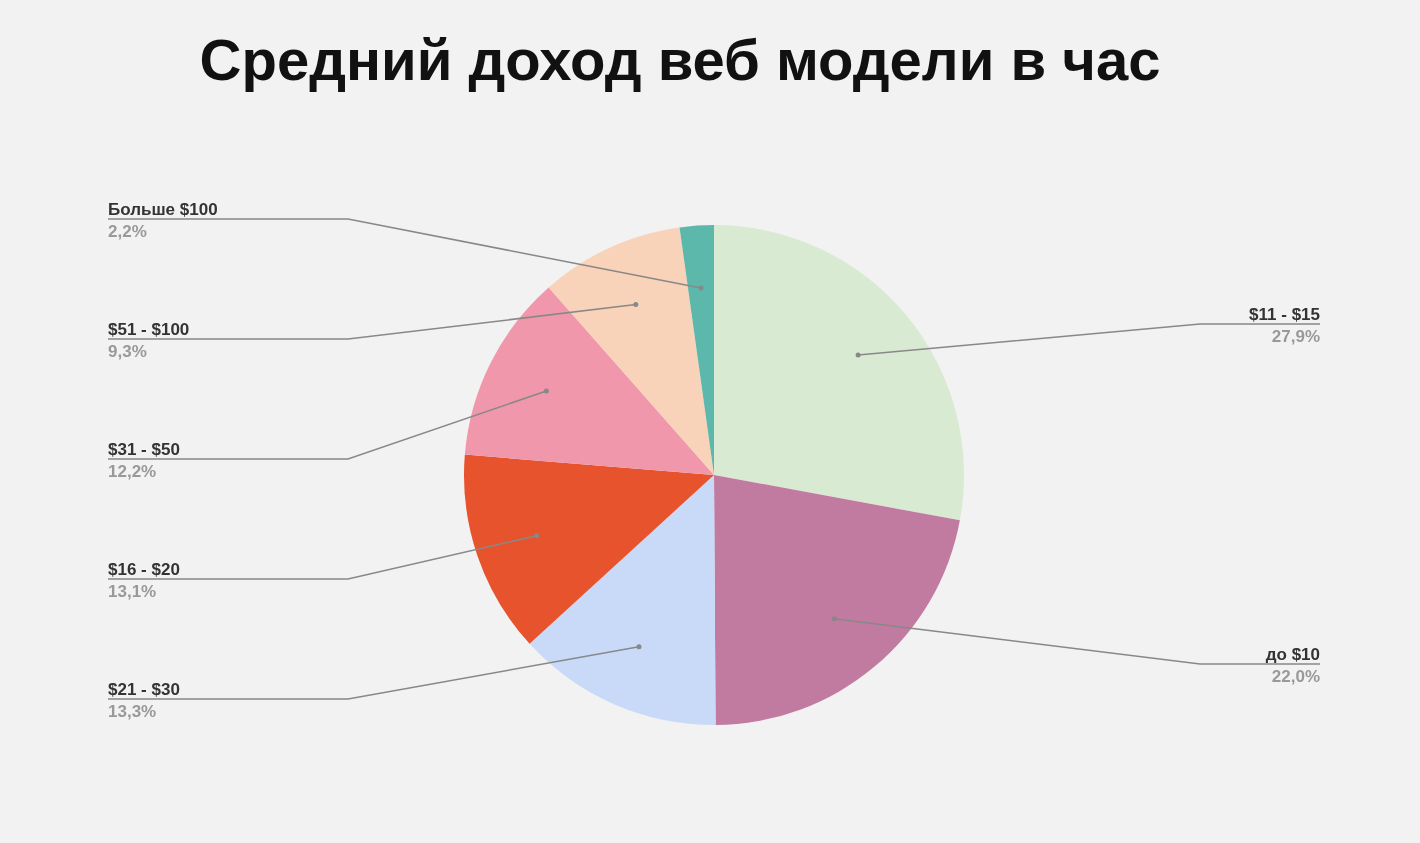 Image resolution: width=1420 pixels, height=843 pixels. I want to click on slice-label: $31 - $50, so click(144, 449).